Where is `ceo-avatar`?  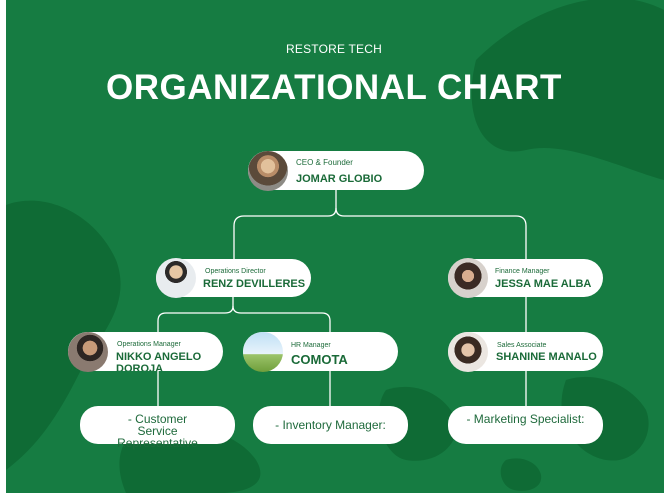
ceo-avatar is located at coordinates (268, 171).